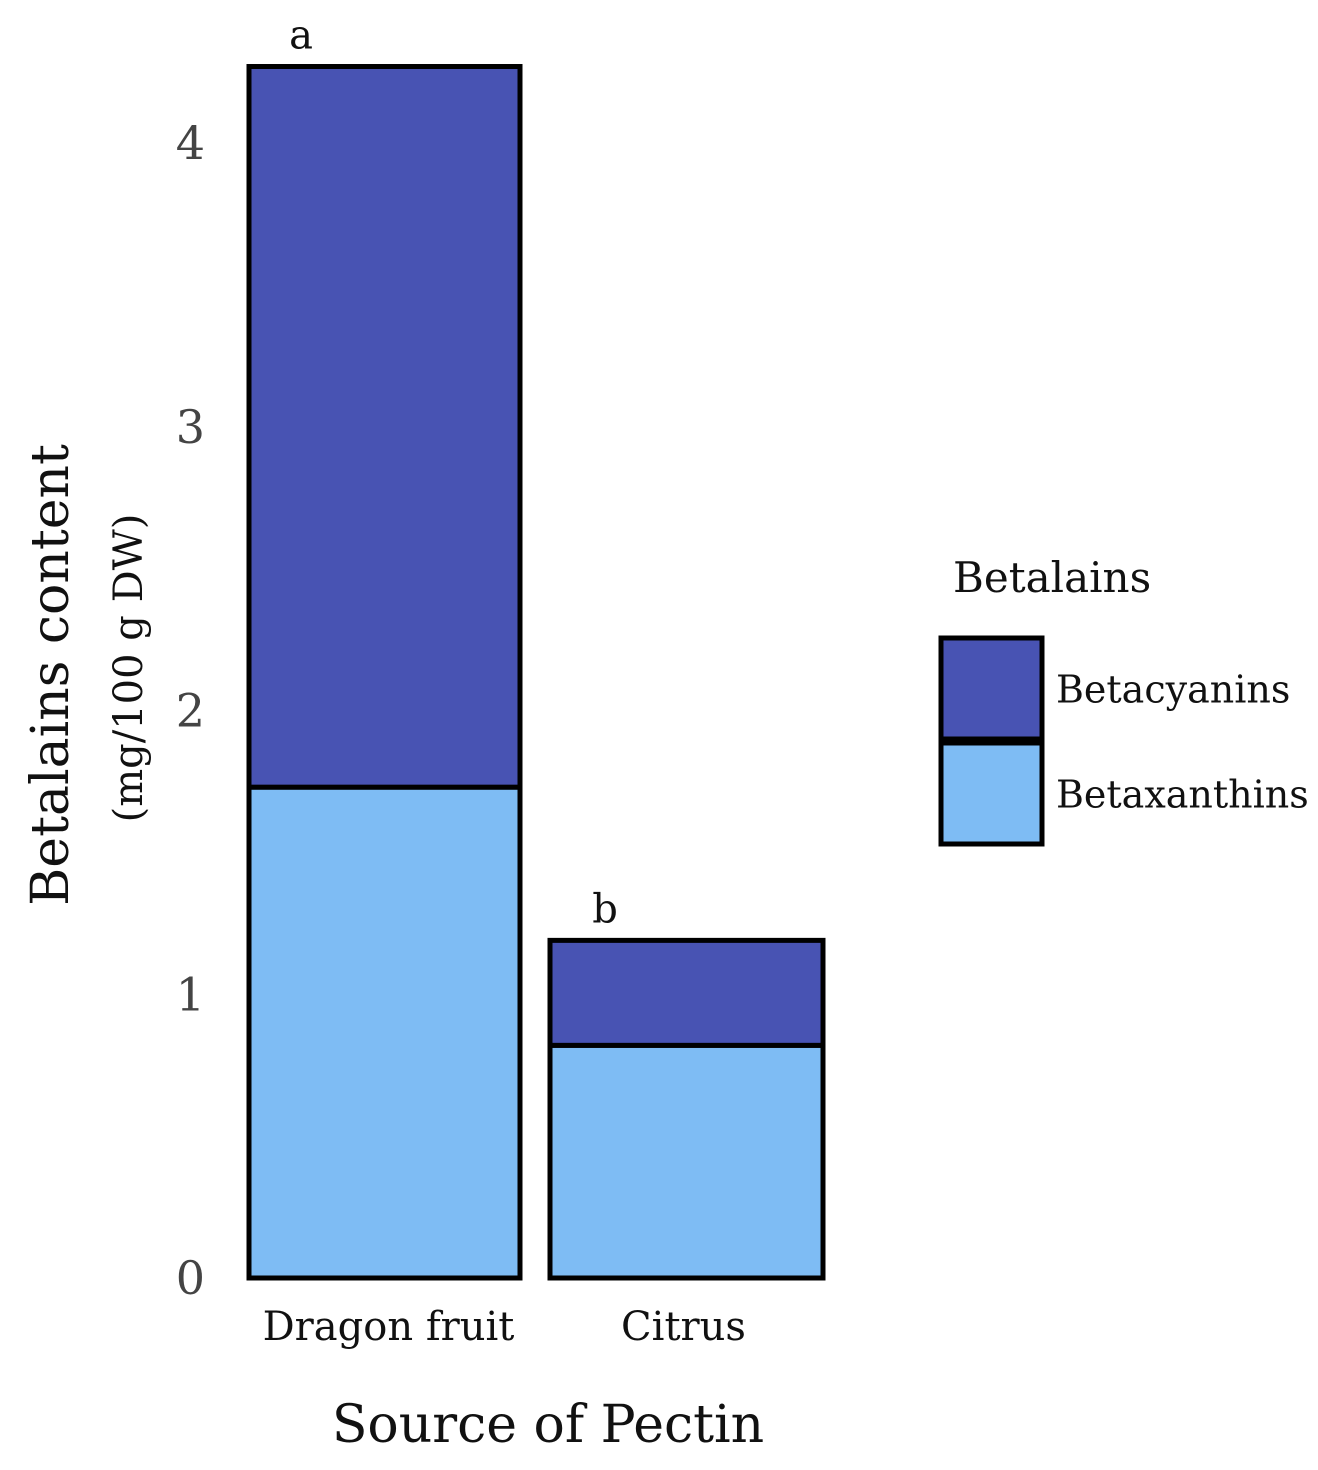  Describe the element at coordinates (51, 675) in the screenshot. I see `y-axis-title: Betalains content` at that location.